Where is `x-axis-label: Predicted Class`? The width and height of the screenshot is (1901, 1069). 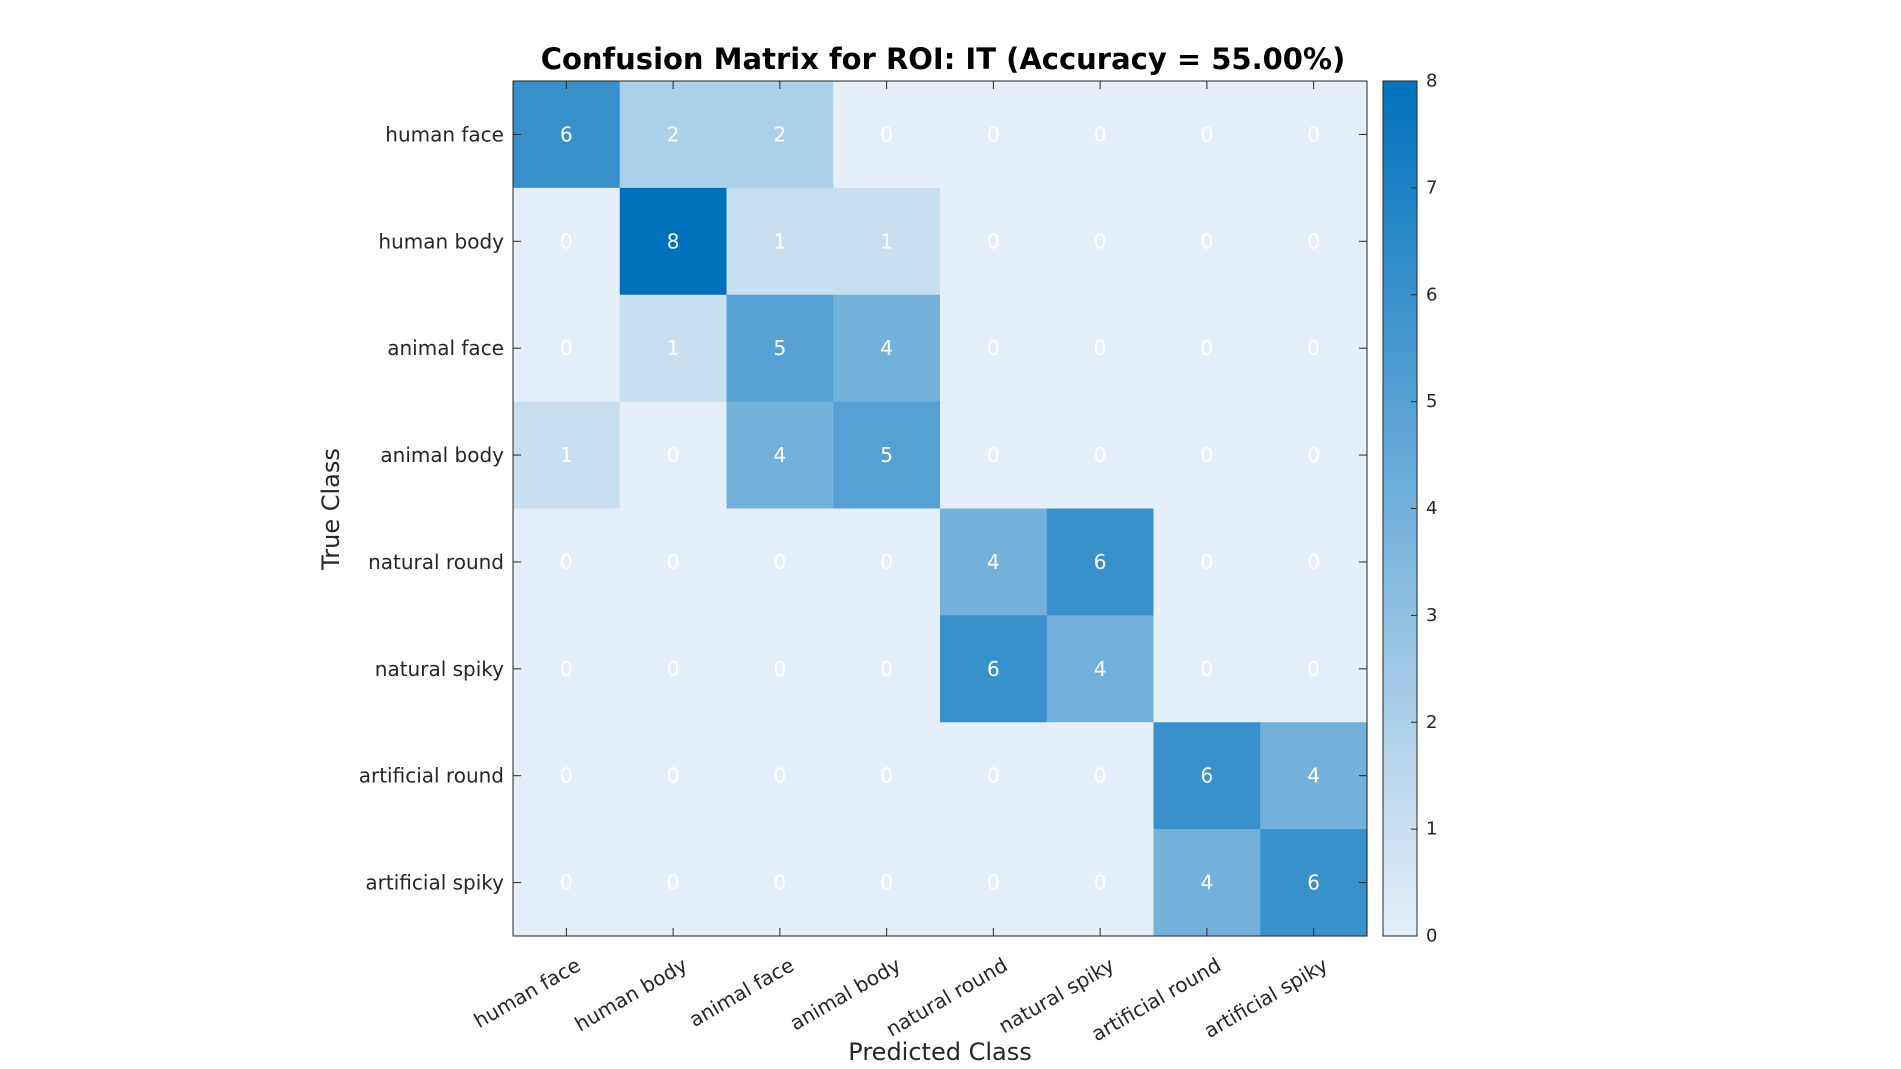 x-axis-label: Predicted Class is located at coordinates (939, 1052).